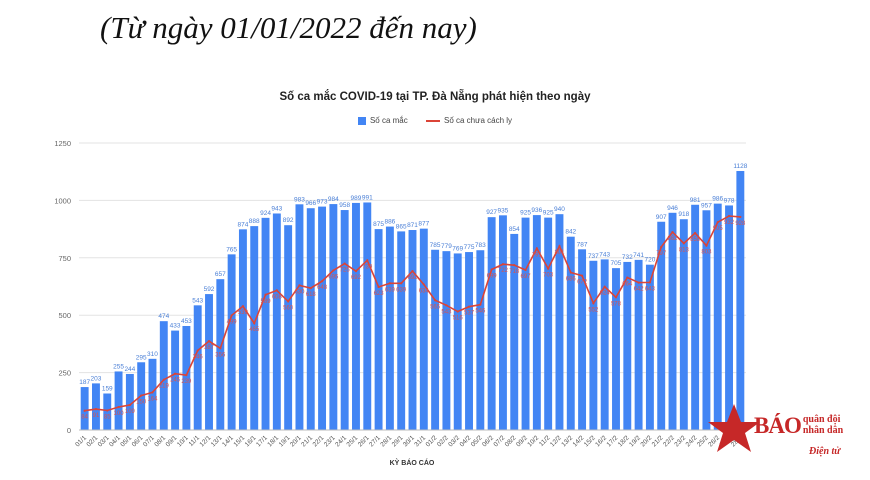 The width and height of the screenshot is (870, 480). I want to click on x-tick-label: 02/2, so click(443, 441).